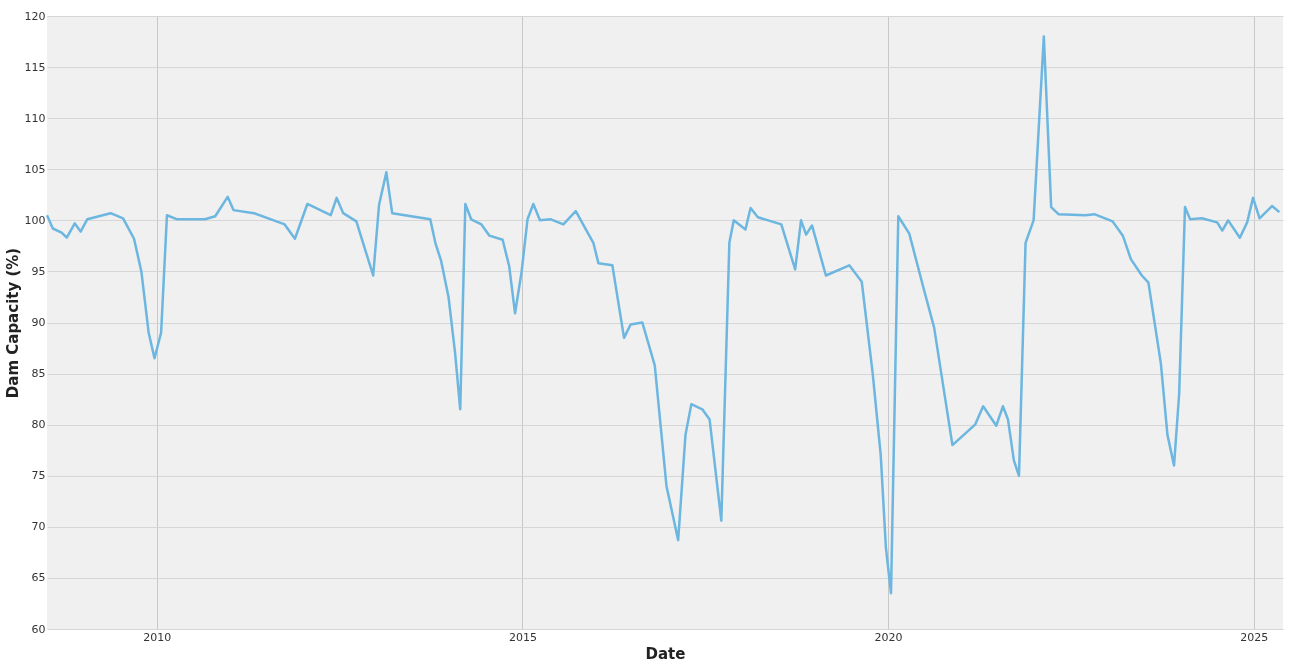  What do you see at coordinates (38, 425) in the screenshot?
I see `y-tick-label: 80` at bounding box center [38, 425].